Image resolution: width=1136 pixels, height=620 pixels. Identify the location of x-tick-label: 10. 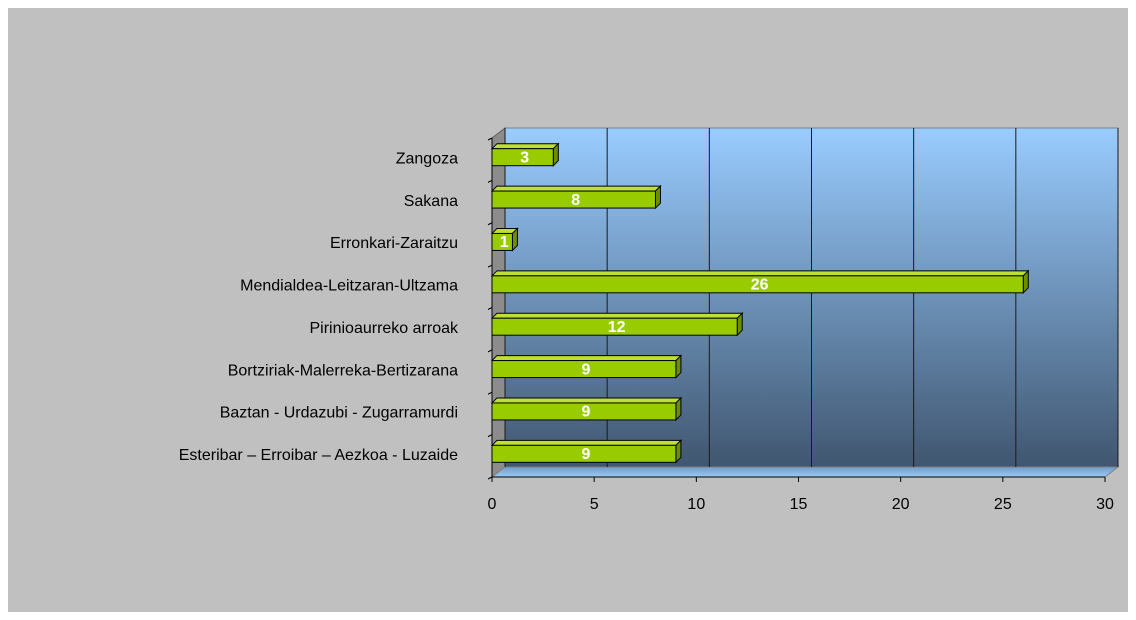
(696, 504).